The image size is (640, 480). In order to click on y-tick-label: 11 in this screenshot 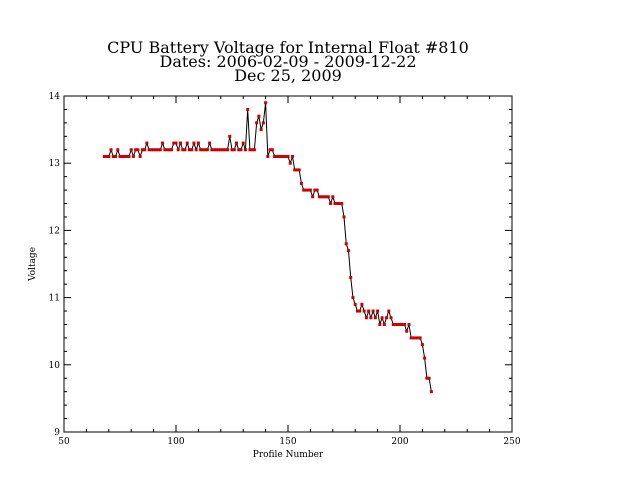, I will do `click(54, 299)`.